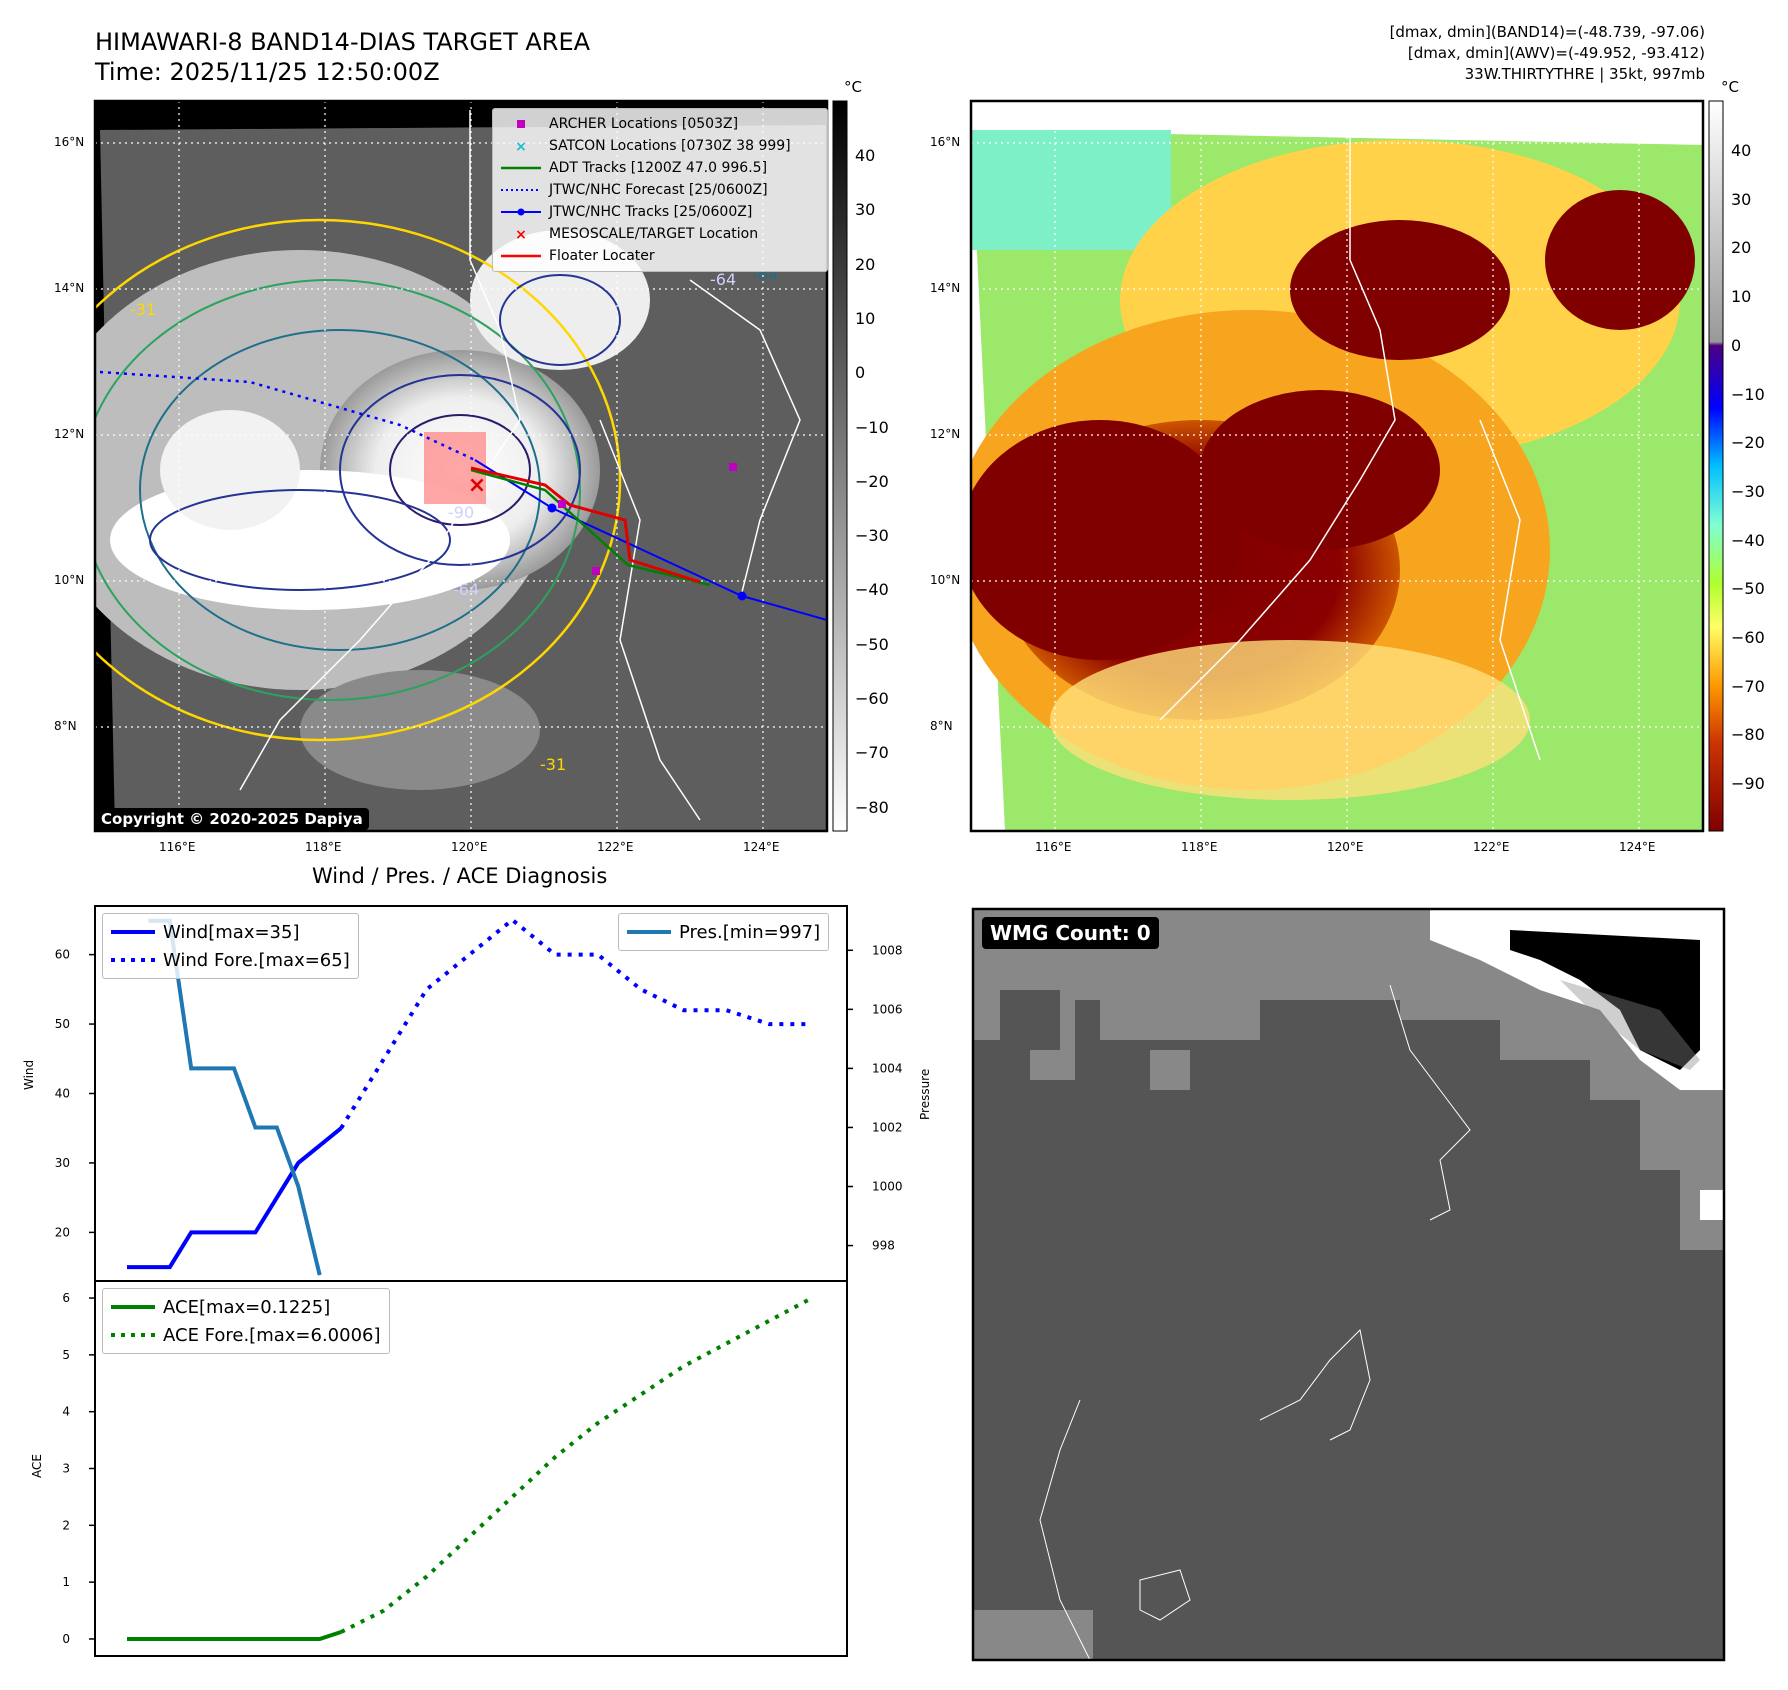 The image size is (1788, 1690). What do you see at coordinates (1748, 491) in the screenshot?
I see `color-colorbar-tick: −30` at bounding box center [1748, 491].